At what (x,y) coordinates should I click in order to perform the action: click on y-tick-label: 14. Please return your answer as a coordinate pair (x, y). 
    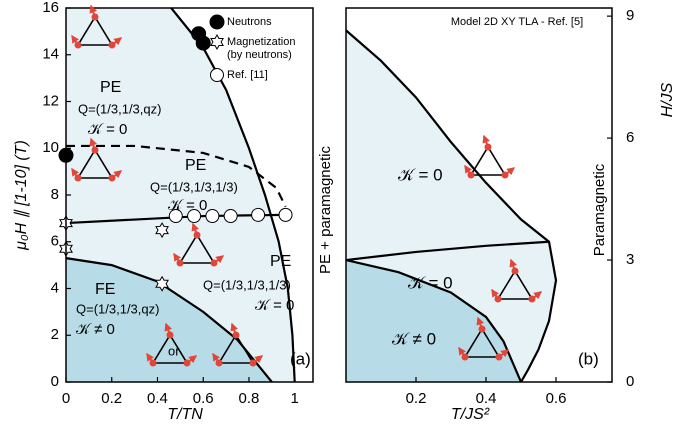
    Looking at the image, I should click on (50, 54).